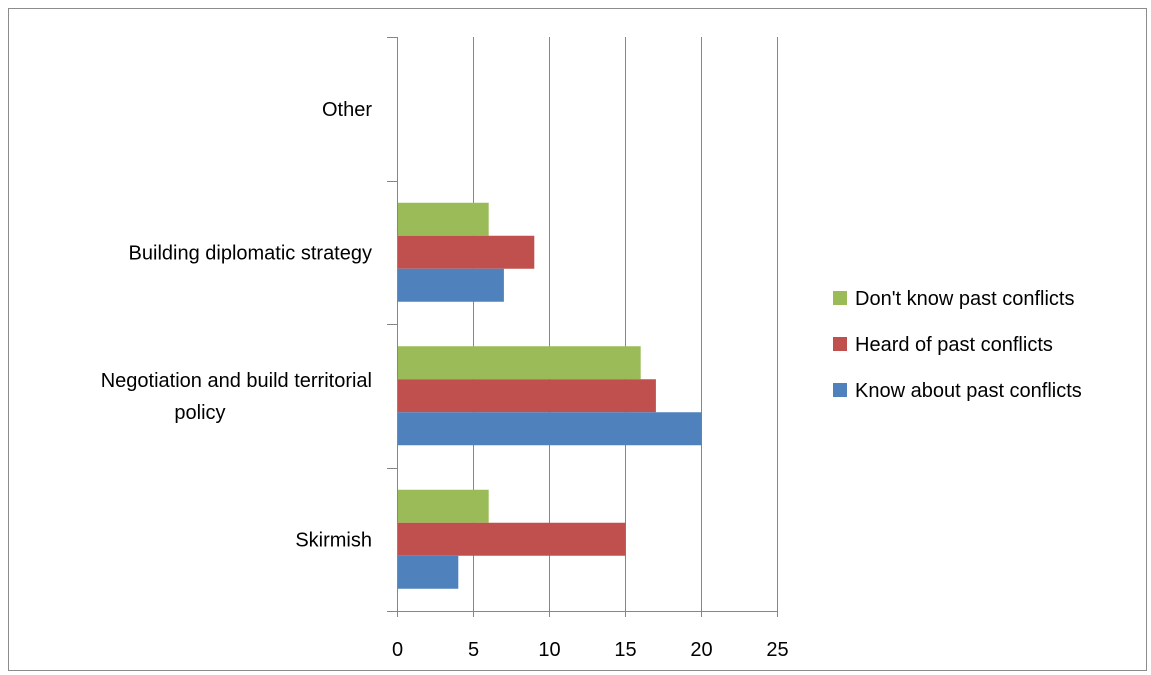  Describe the element at coordinates (954, 345) in the screenshot. I see `legend-label-1: Heard of past conflicts` at that location.